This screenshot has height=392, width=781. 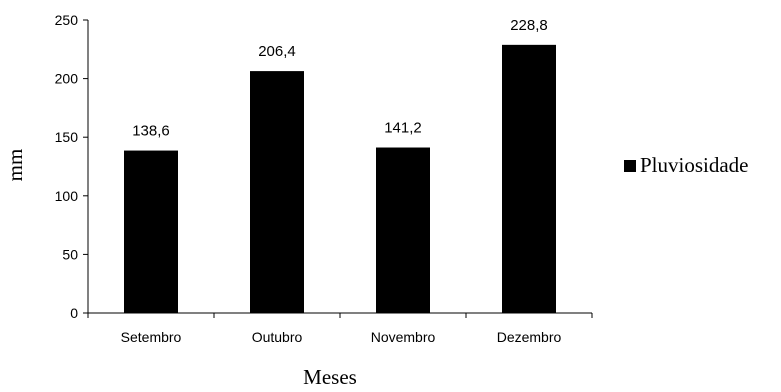 What do you see at coordinates (74, 313) in the screenshot?
I see `y-tick-label: 0` at bounding box center [74, 313].